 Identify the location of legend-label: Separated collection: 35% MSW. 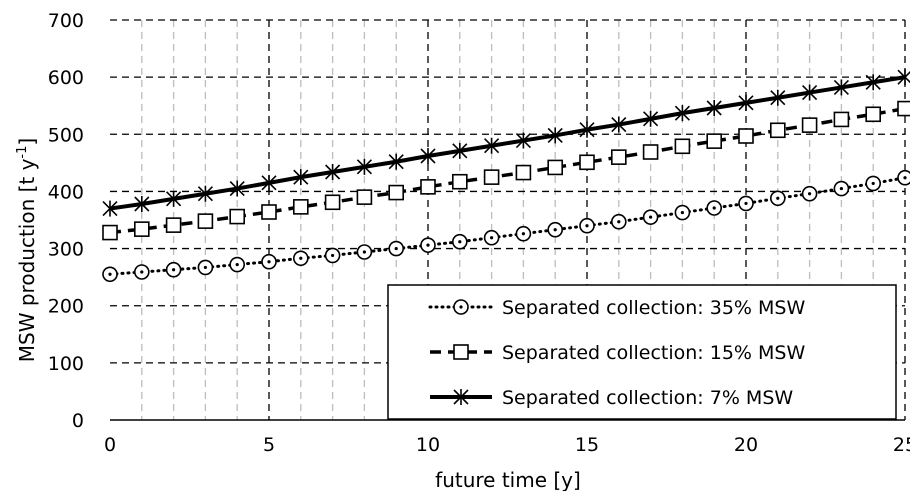
(653, 308).